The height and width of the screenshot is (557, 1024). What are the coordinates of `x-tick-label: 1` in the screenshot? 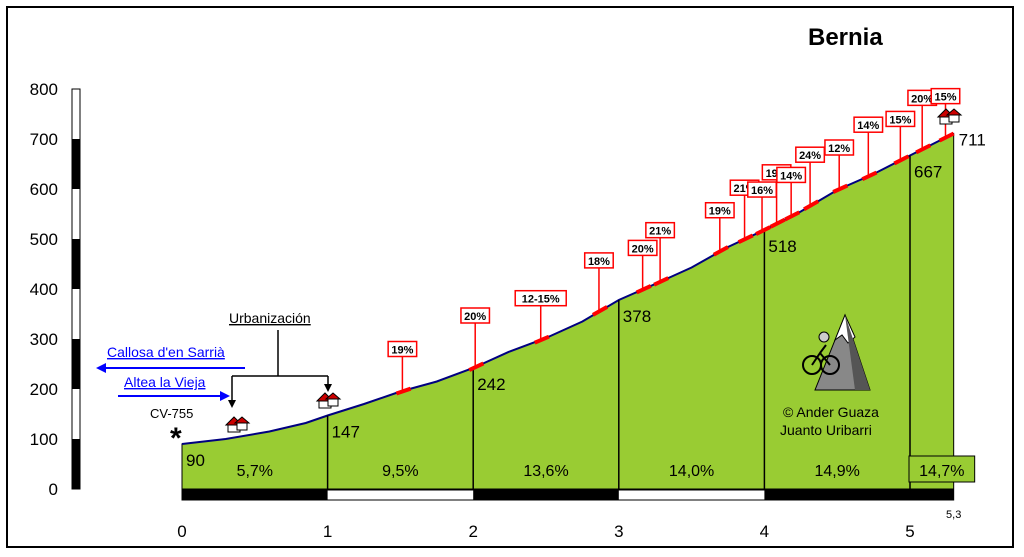 It's located at (327, 531).